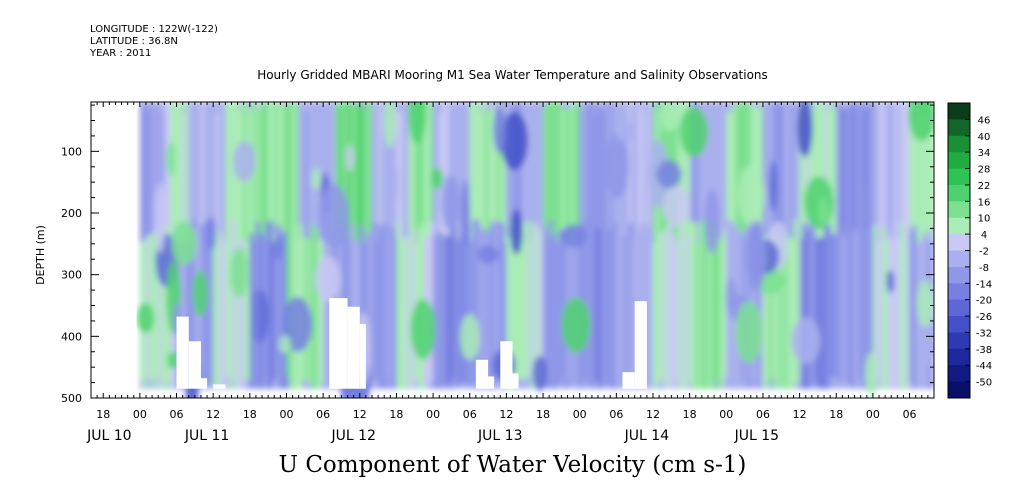 The image size is (1009, 504). I want to click on colorbar-label: 4, so click(984, 235).